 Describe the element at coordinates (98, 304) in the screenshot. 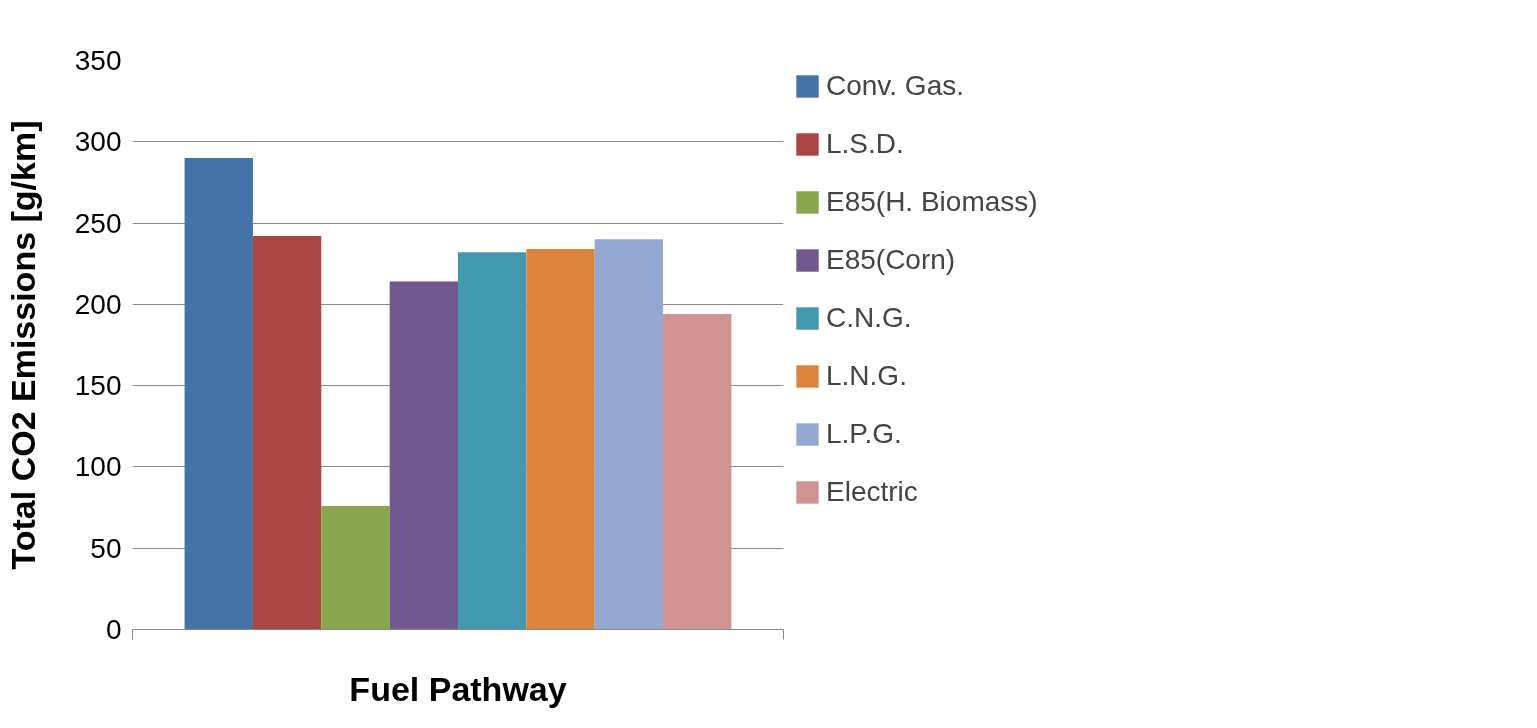

I see `y-tick-label: 200` at that location.